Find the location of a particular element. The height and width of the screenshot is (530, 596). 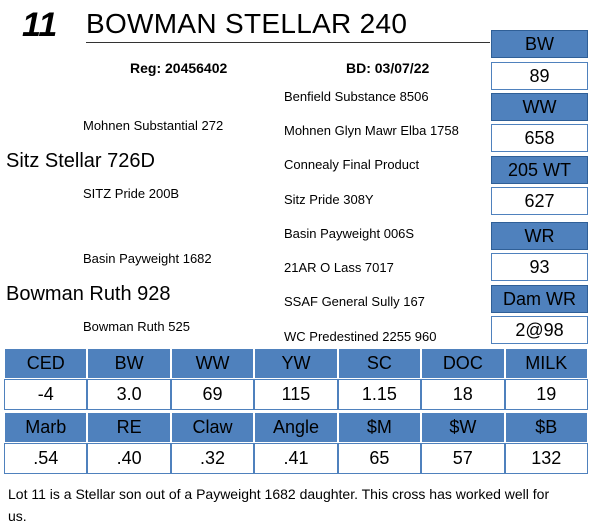

lot-number: 11 is located at coordinates (40, 25).